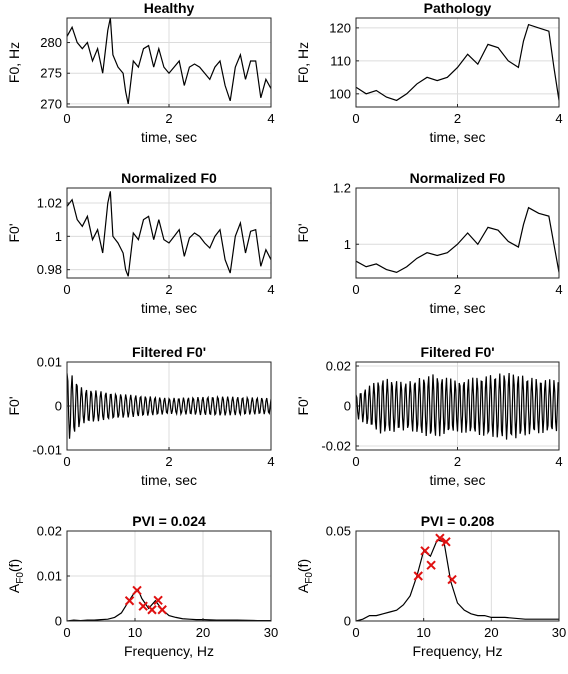 The height and width of the screenshot is (674, 568). I want to click on plot-area, so click(457, 576).